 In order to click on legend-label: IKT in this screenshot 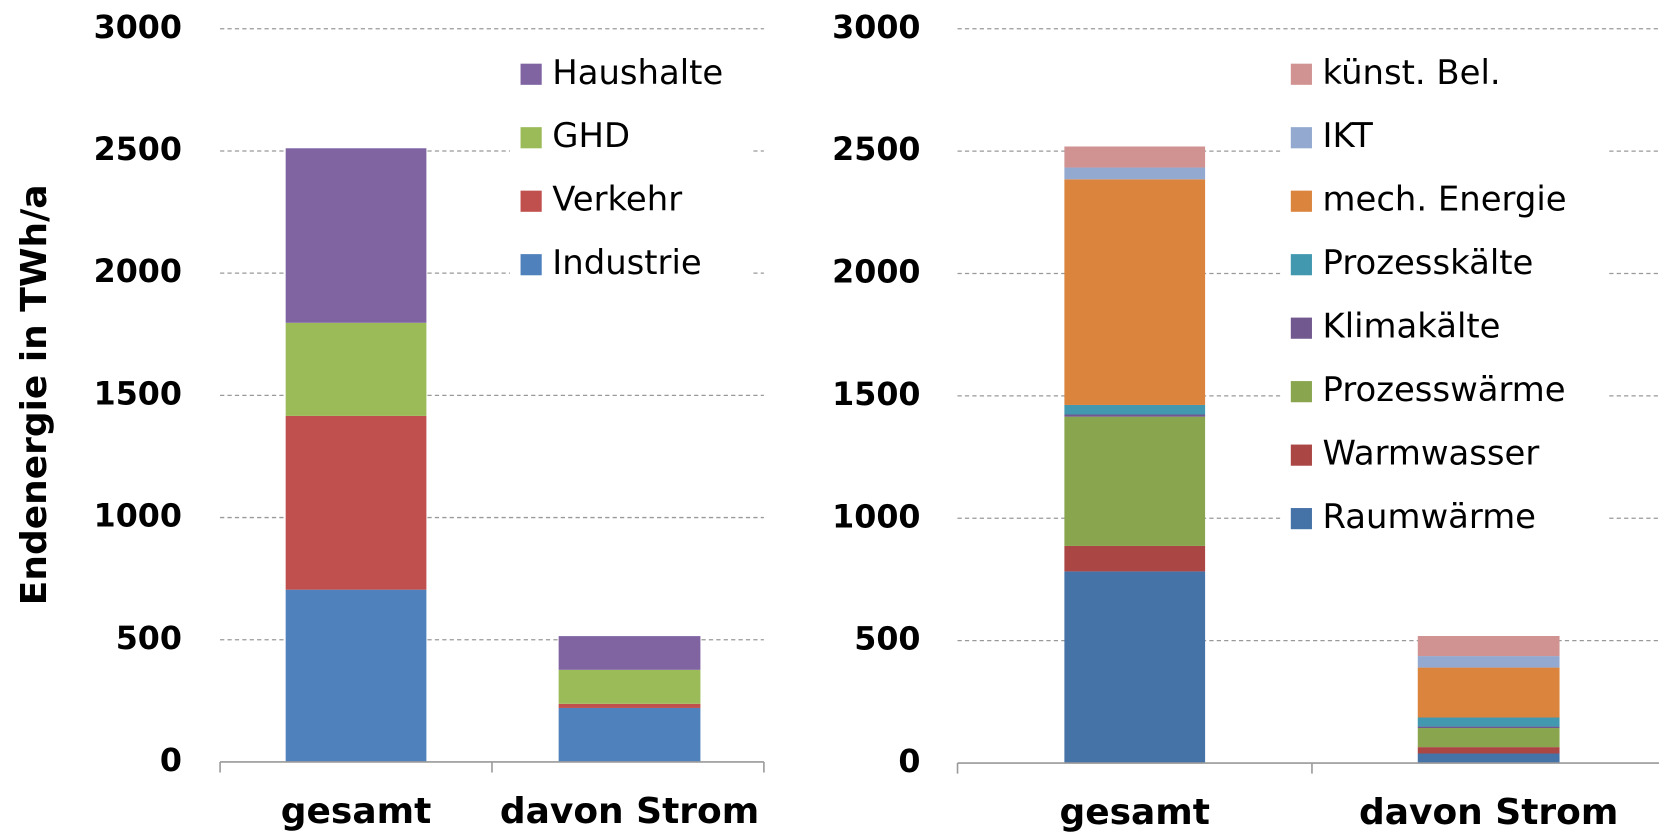, I will do `click(1348, 135)`.